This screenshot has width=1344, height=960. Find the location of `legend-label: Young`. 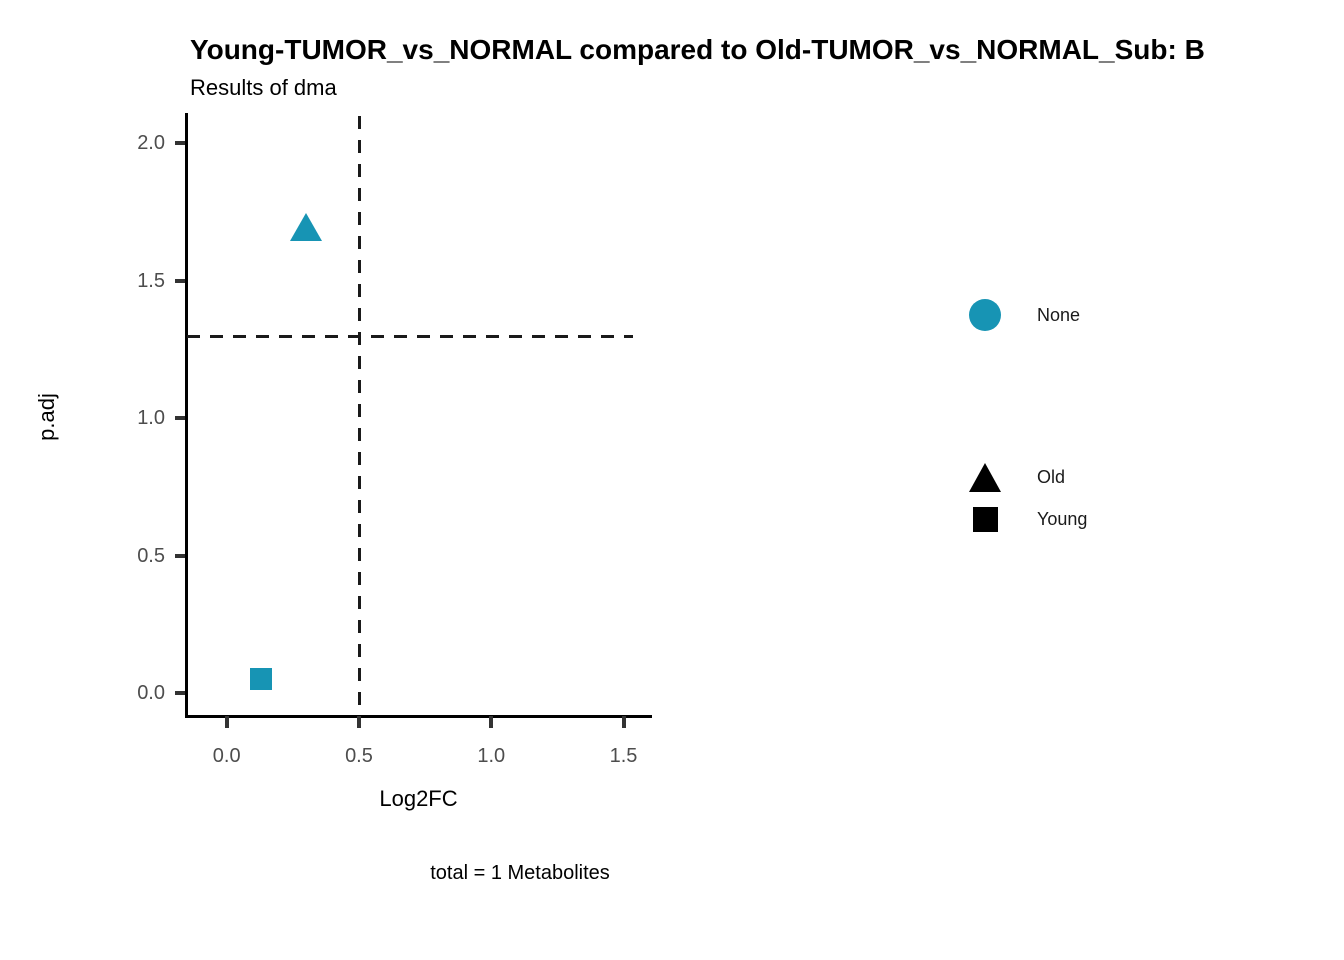

legend-label: Young is located at coordinates (1062, 518).